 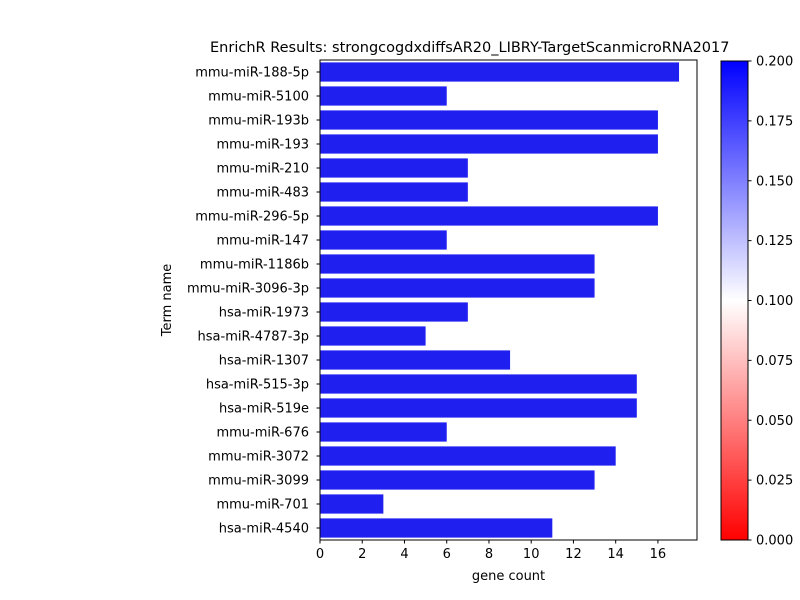 What do you see at coordinates (258, 97) in the screenshot?
I see `y-tick-label: mmu-miR-5100` at bounding box center [258, 97].